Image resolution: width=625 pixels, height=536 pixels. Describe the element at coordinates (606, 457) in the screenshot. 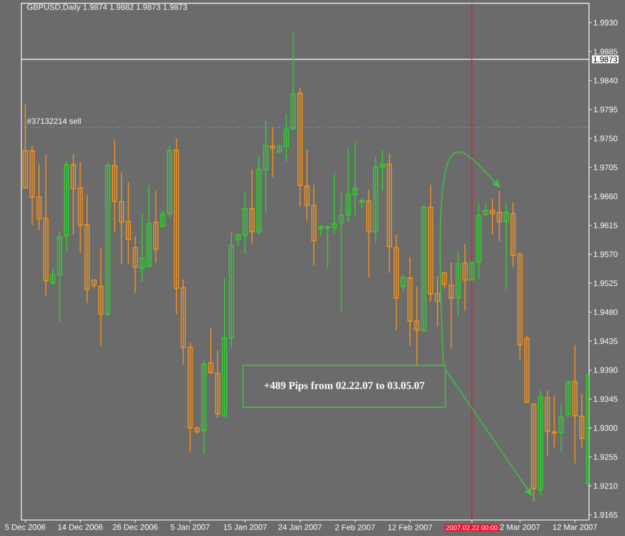

I see `y-tick-label: 1.9255` at that location.